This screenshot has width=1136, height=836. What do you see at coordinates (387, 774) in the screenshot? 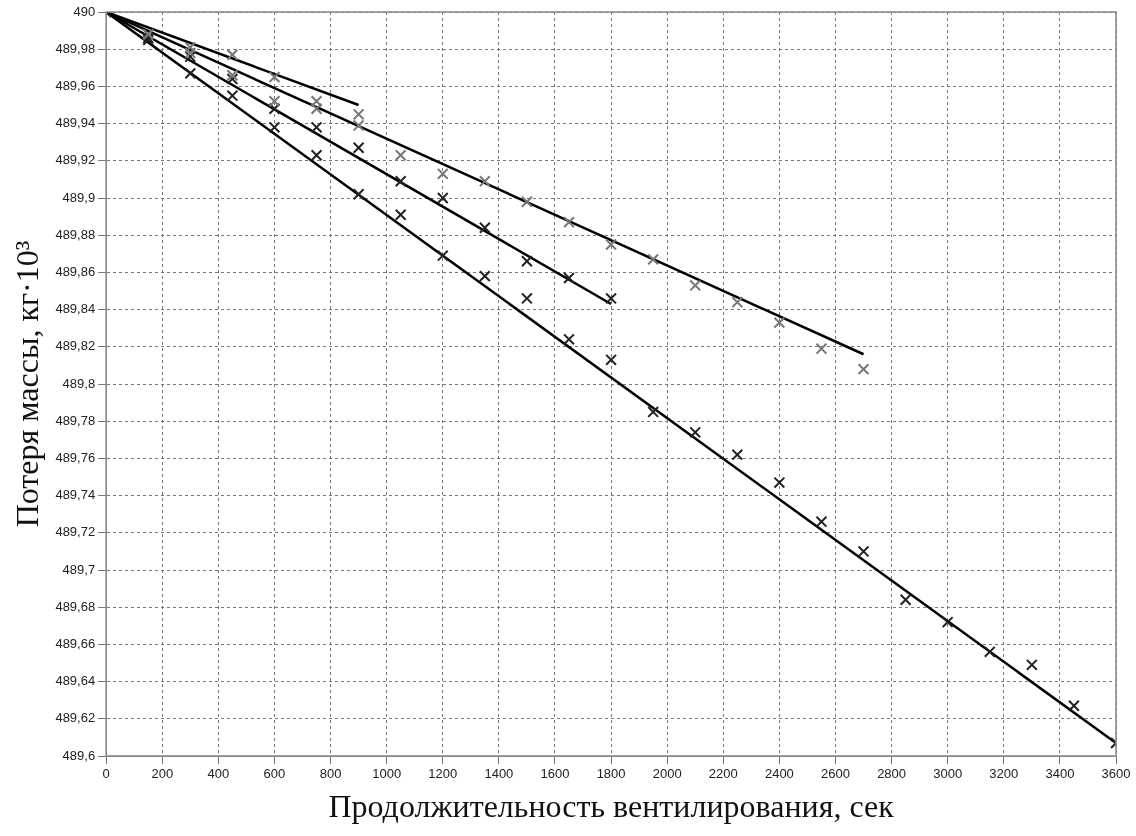
I see `x-tick-label: 1000` at bounding box center [387, 774].